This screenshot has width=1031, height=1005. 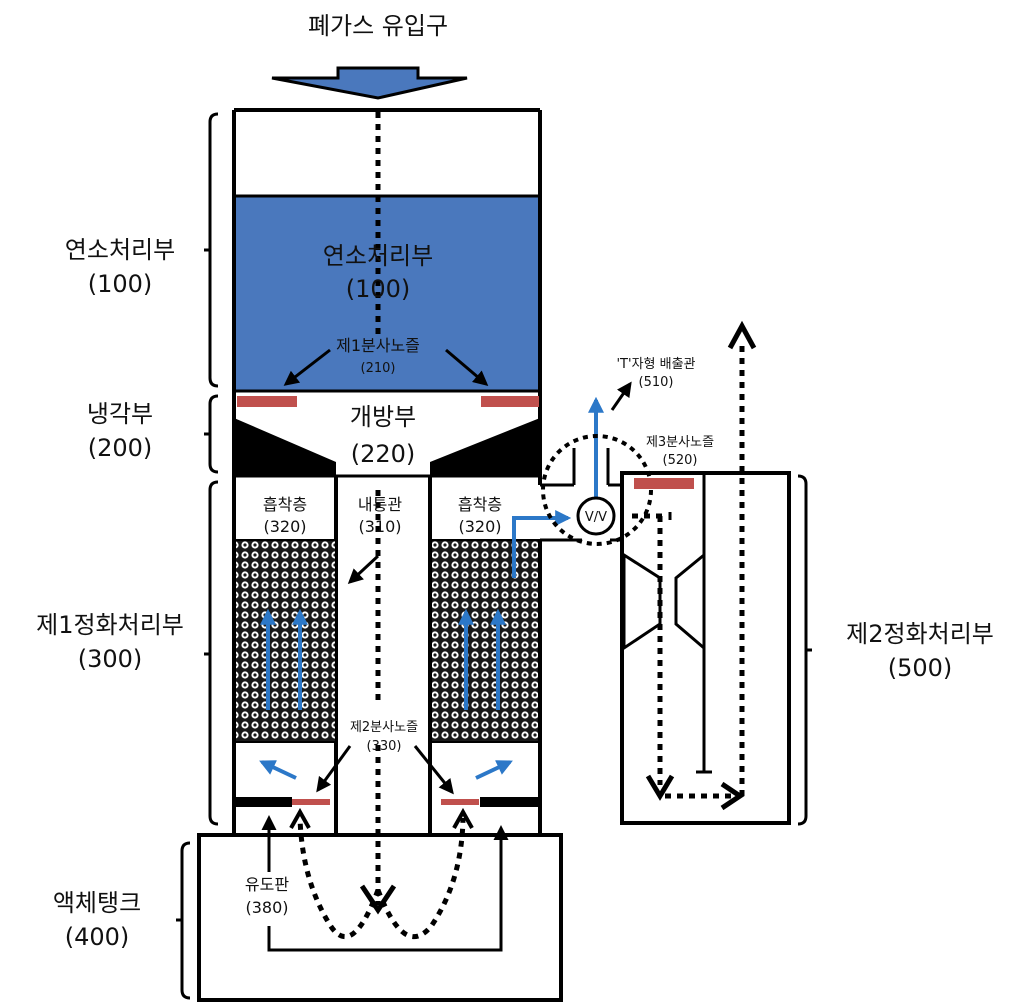 I want to click on inner-tube-title: 내통관, so click(x=380, y=504).